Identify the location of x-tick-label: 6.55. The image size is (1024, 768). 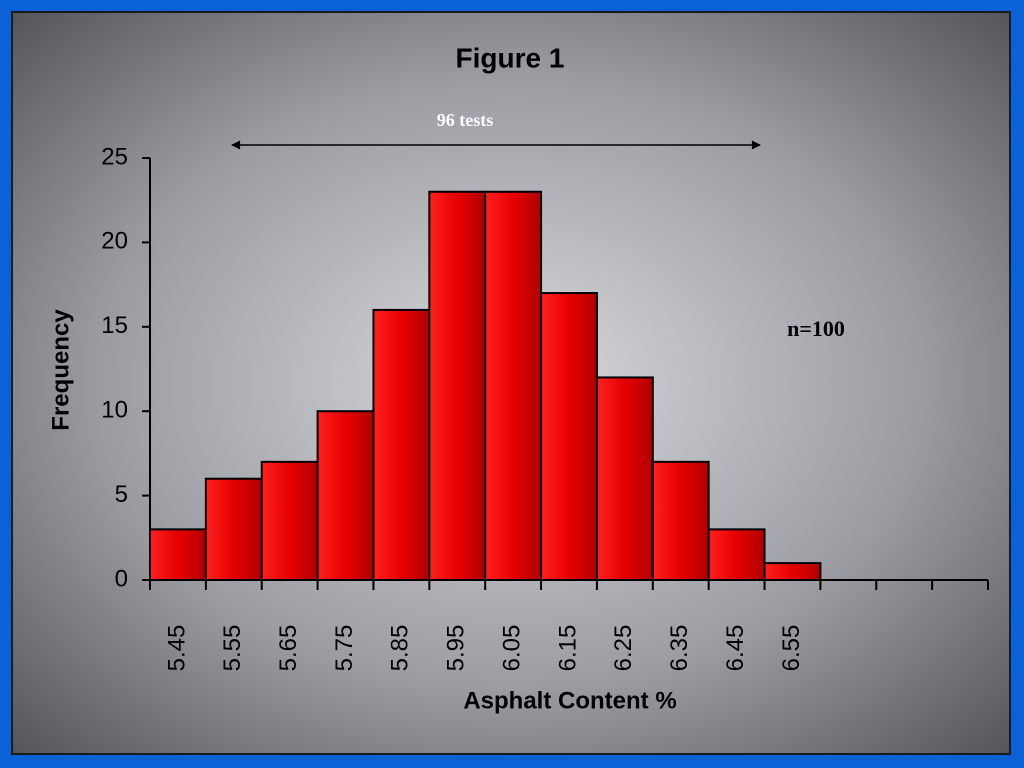
(791, 648).